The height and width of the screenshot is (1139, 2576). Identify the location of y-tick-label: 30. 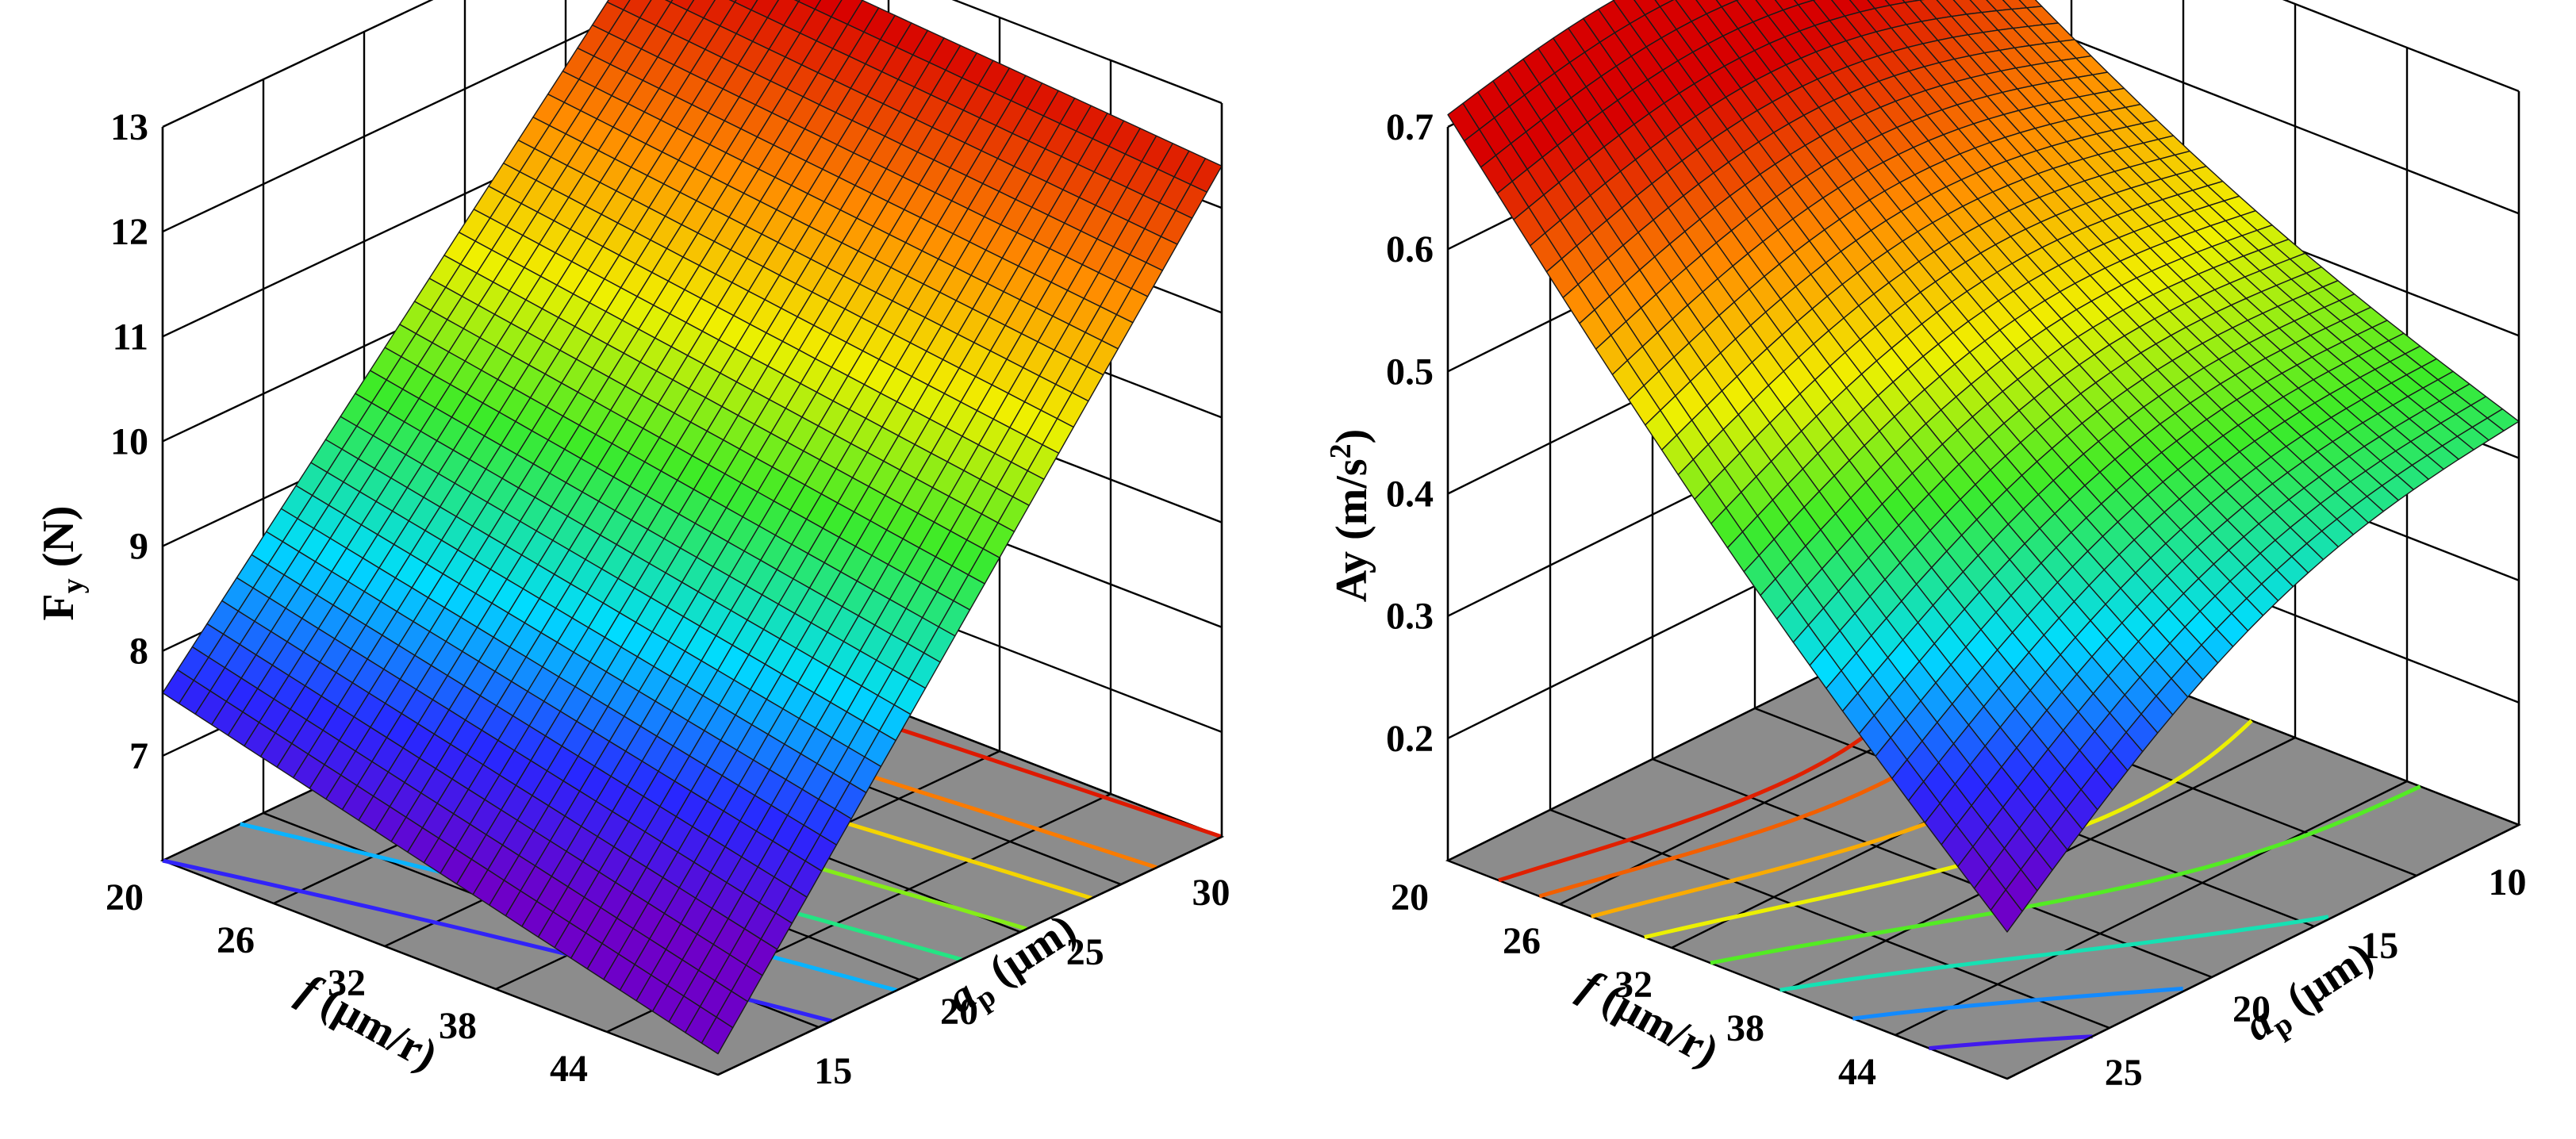
(1211, 893).